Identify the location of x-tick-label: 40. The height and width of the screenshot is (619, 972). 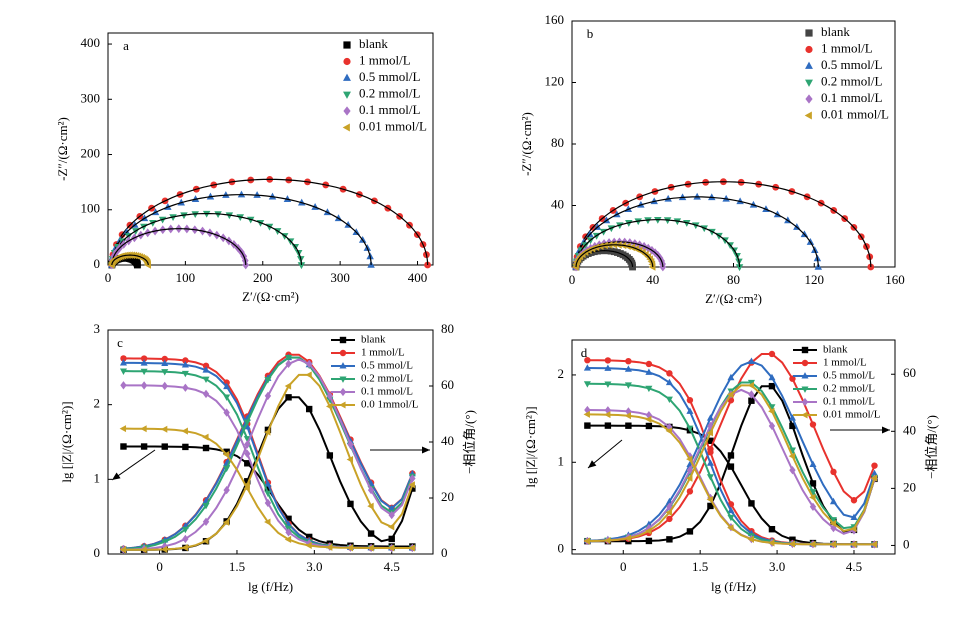
(652, 279).